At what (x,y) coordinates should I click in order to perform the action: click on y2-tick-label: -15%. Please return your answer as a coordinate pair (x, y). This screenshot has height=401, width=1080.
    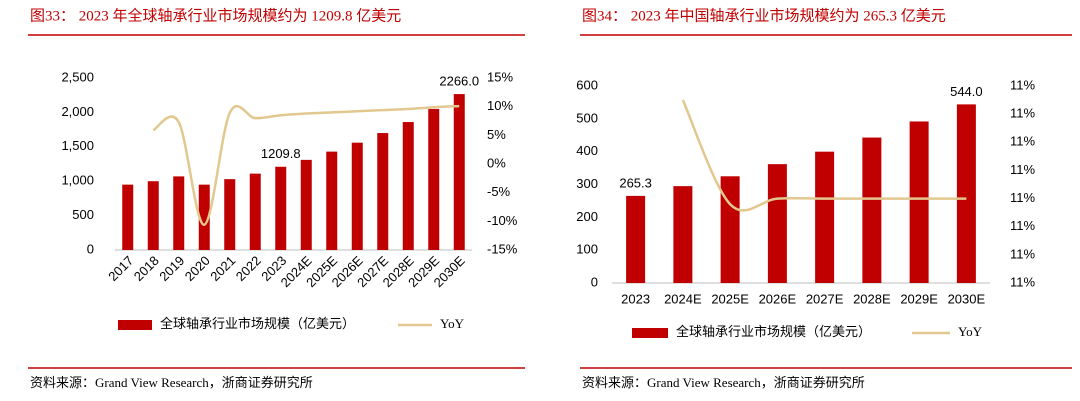
    Looking at the image, I should click on (502, 248).